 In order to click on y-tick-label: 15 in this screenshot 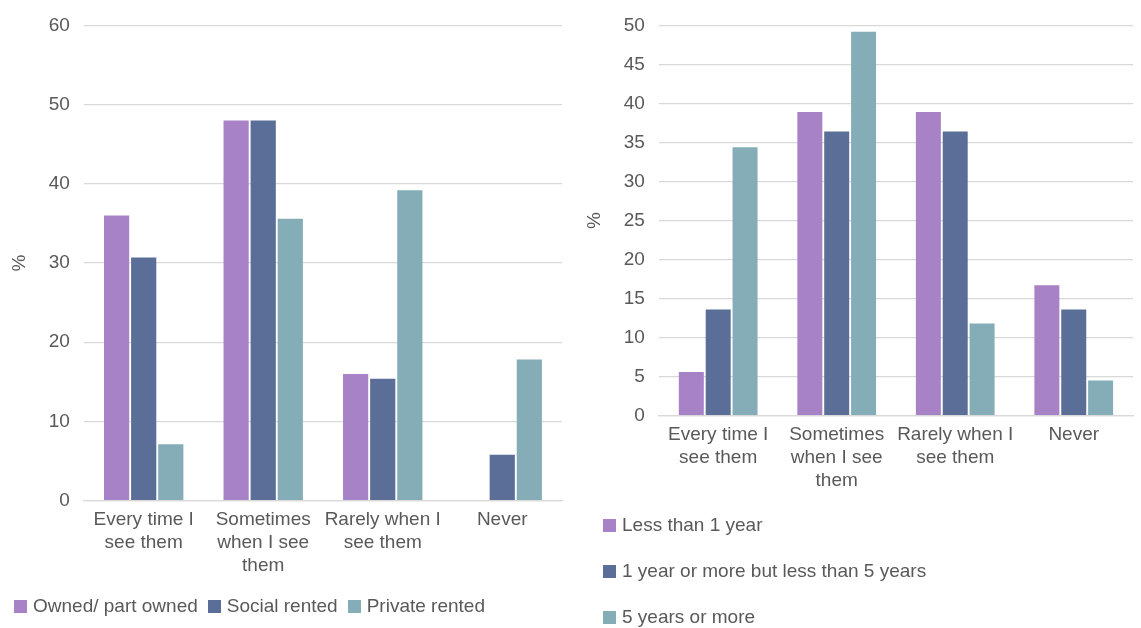, I will do `click(634, 297)`.